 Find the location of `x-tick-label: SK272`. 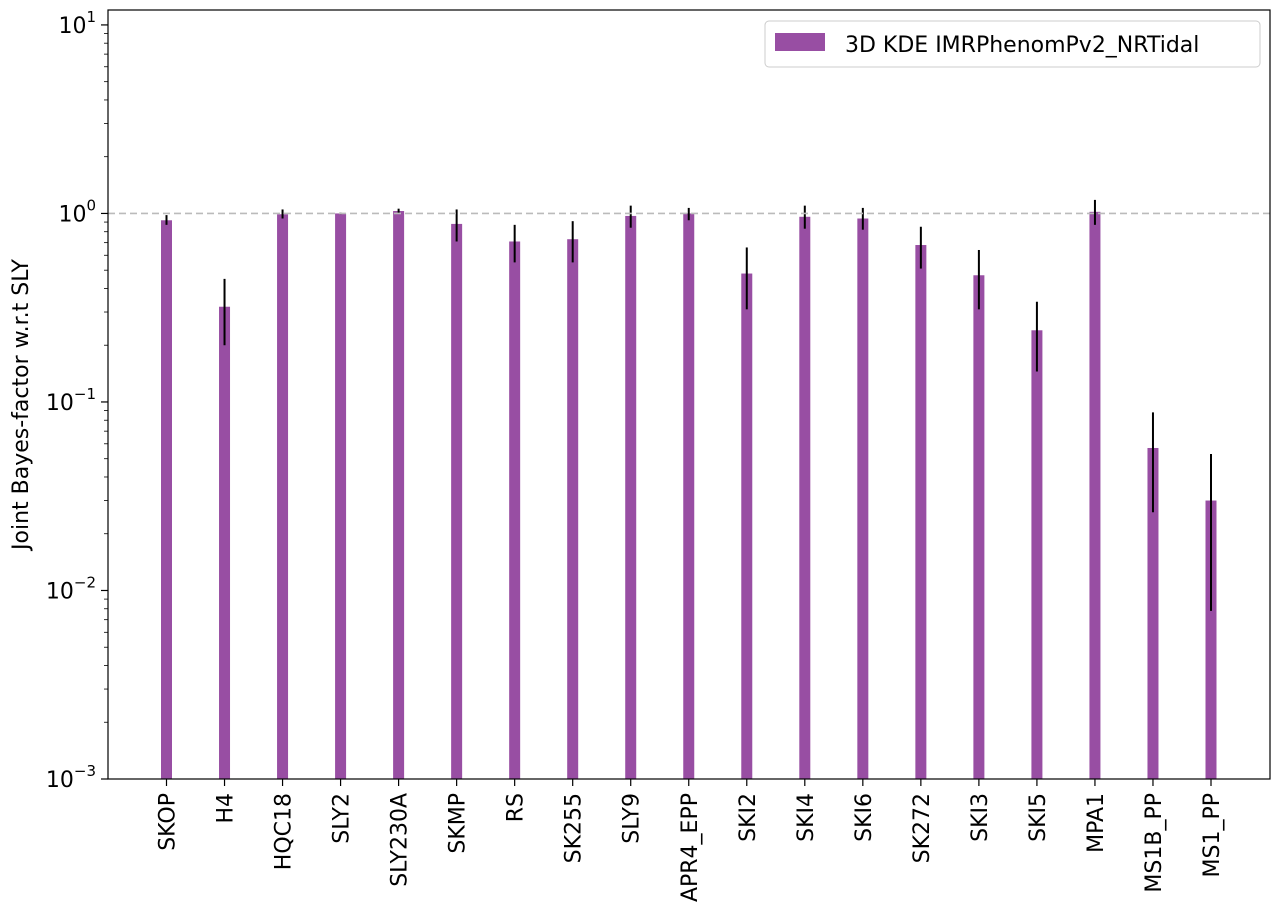

x-tick-label: SK272 is located at coordinates (922, 828).